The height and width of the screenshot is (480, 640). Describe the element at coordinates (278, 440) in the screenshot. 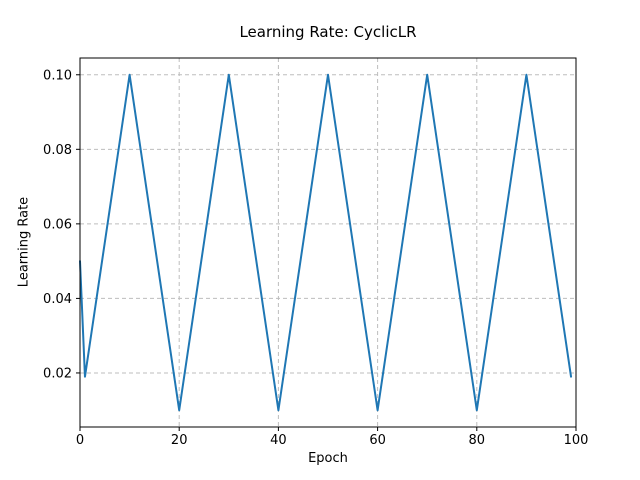

I see `x-tick-label: 40` at that location.